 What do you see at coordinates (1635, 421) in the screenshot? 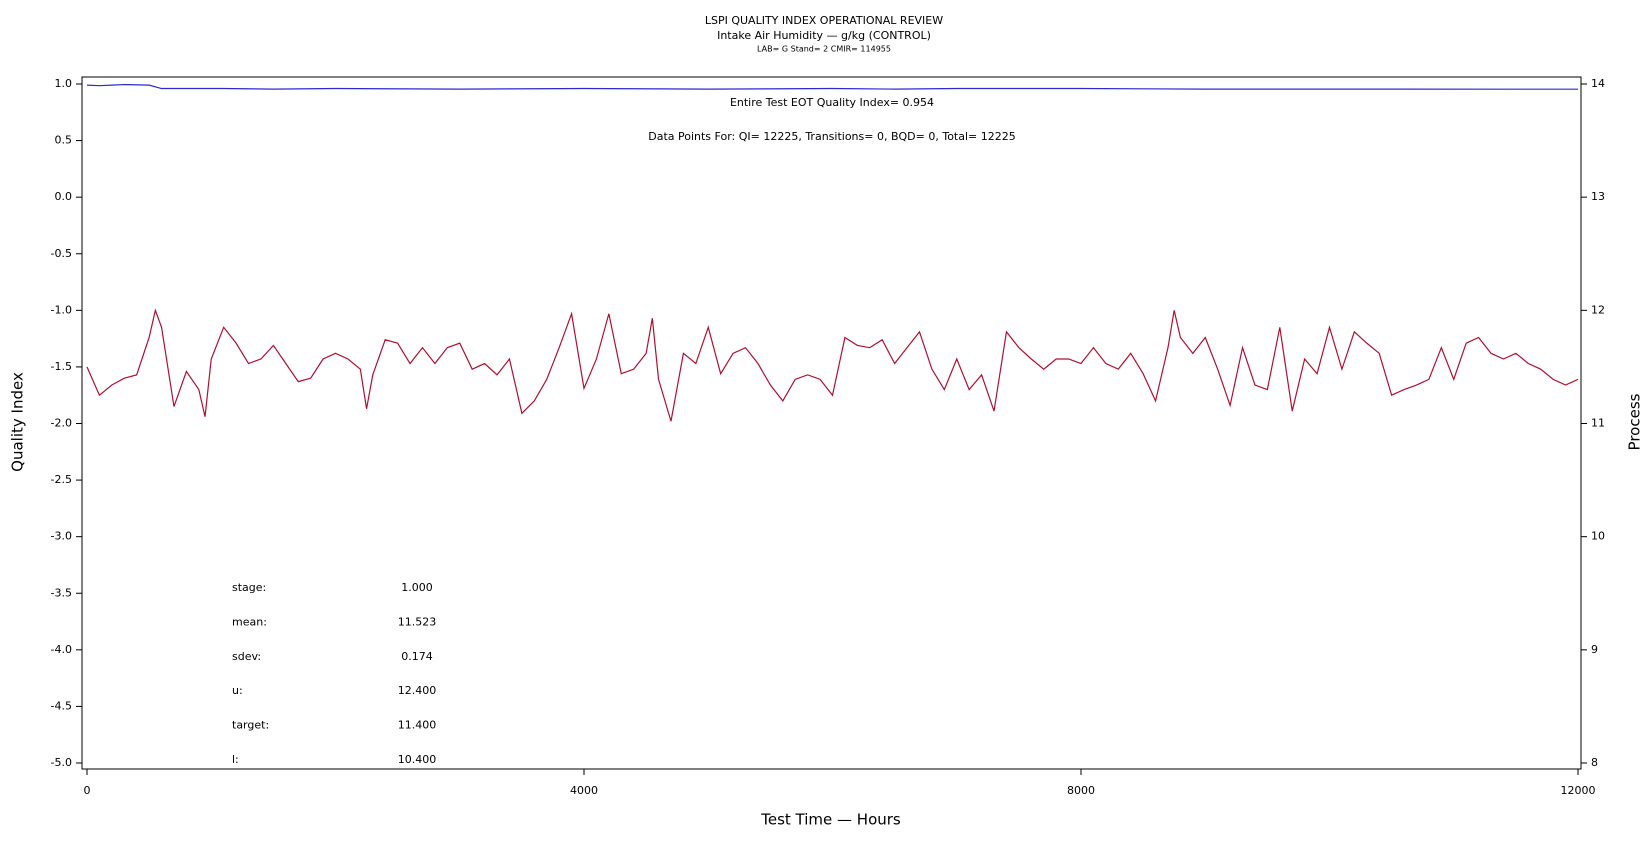
I see `y2-axis-title: Process` at bounding box center [1635, 421].